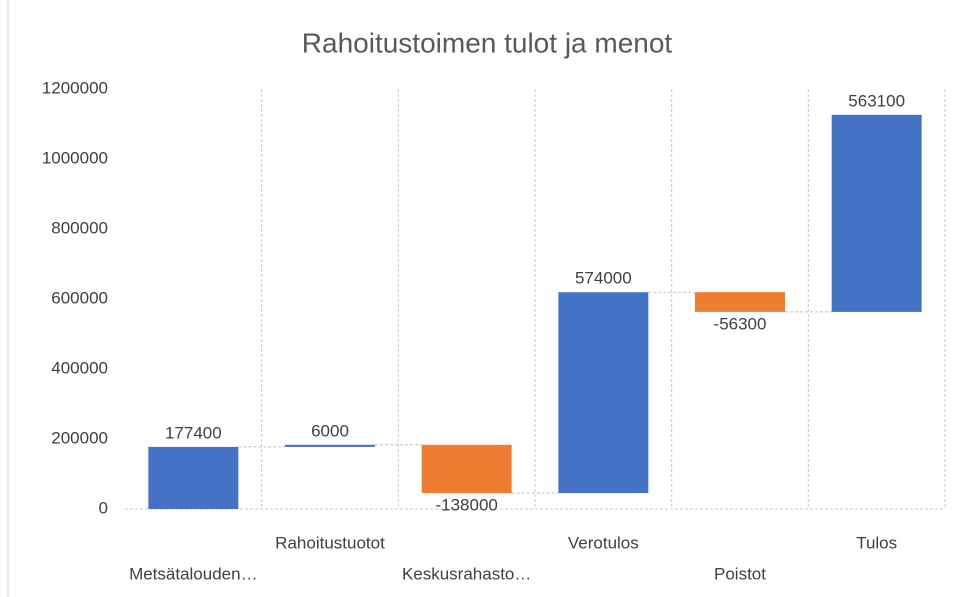  What do you see at coordinates (740, 323) in the screenshot?
I see `data-label: -56300` at bounding box center [740, 323].